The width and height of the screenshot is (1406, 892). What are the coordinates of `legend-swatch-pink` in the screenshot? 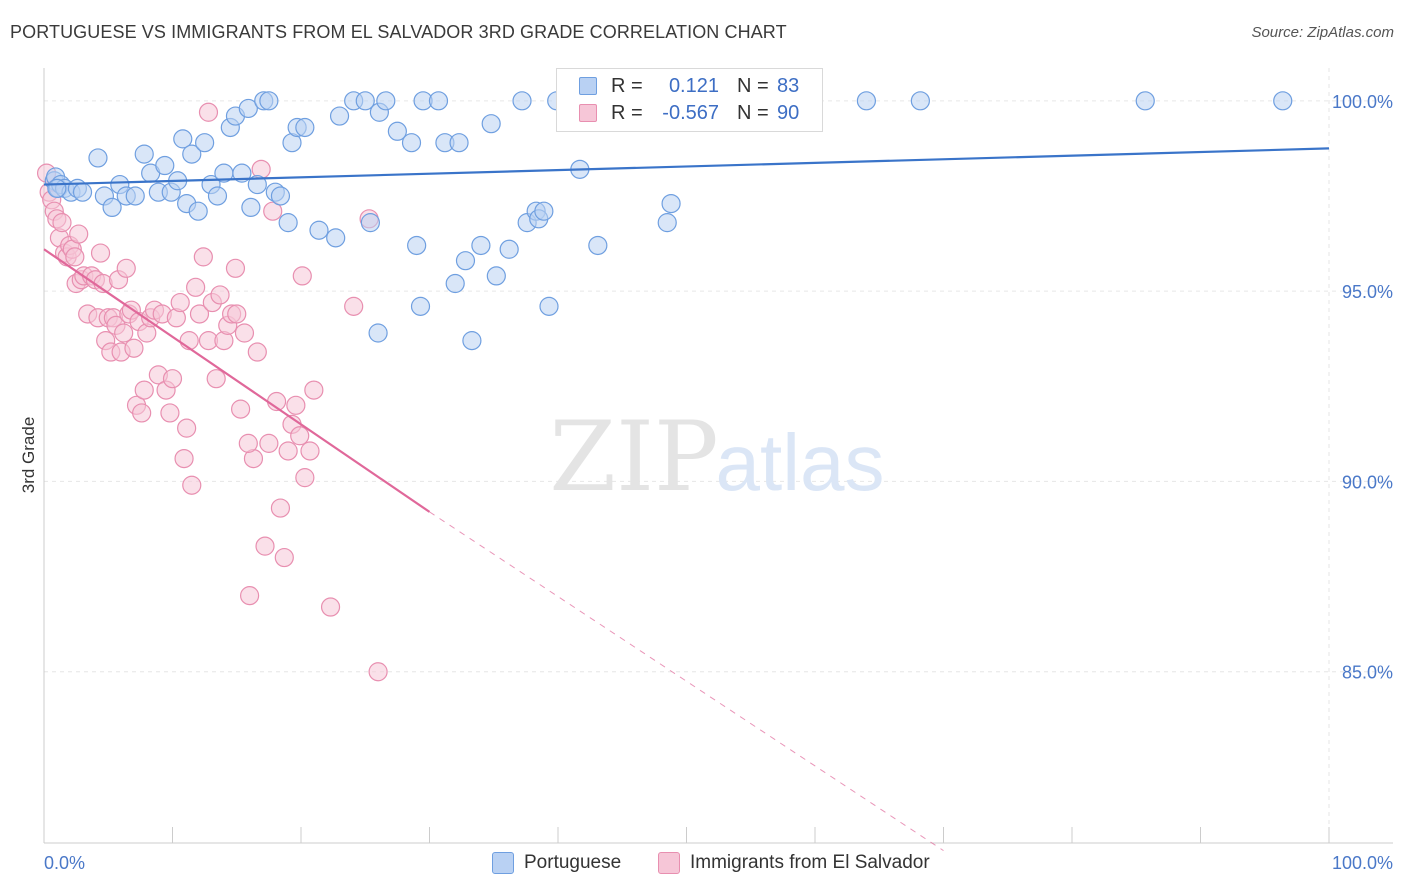 It's located at (588, 113).